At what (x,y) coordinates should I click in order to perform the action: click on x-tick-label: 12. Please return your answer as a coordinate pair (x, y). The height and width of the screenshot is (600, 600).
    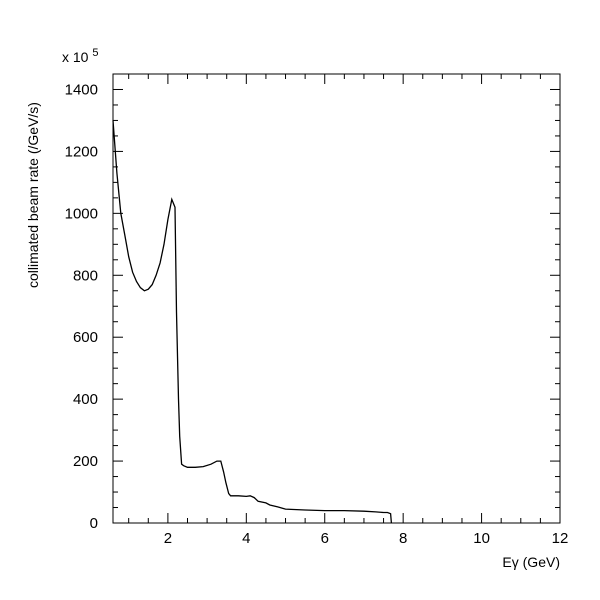
    Looking at the image, I should click on (560, 538).